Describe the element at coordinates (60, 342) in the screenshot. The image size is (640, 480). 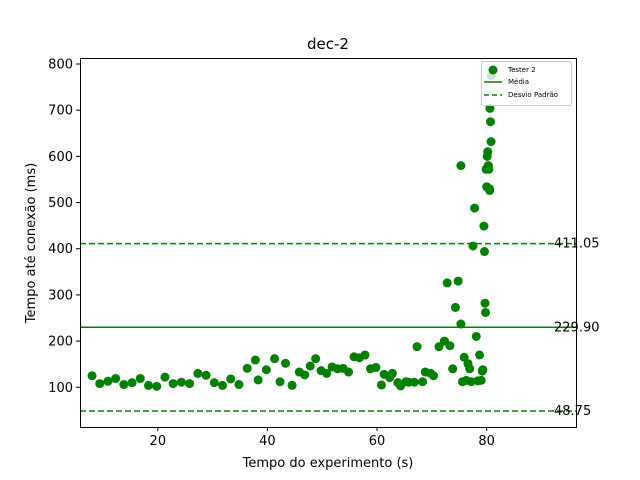
I see `y-tick-label: 200` at that location.